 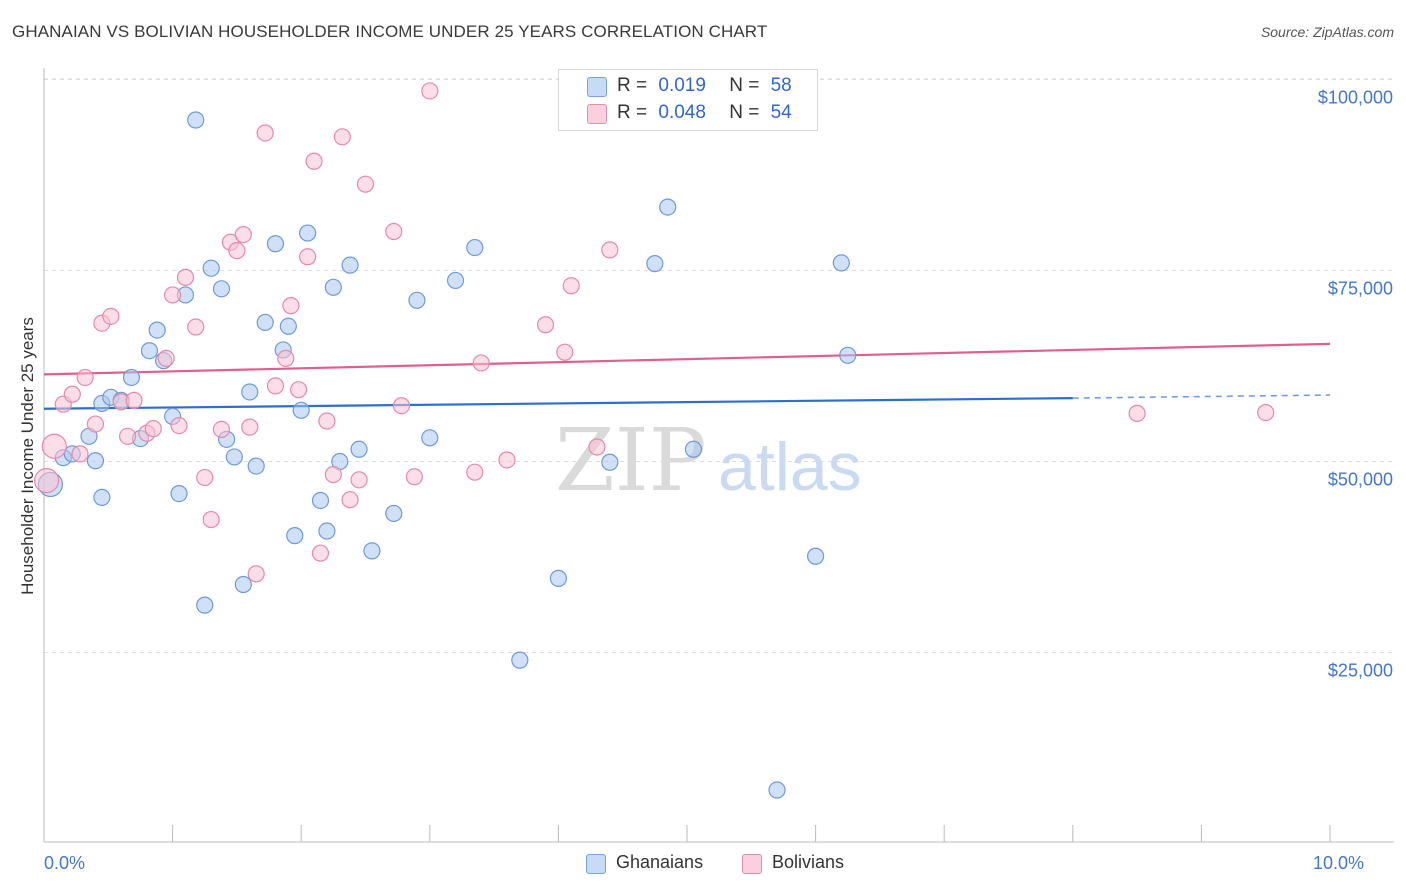 I want to click on legend-label-bolivians: Bolivians, so click(x=808, y=862).